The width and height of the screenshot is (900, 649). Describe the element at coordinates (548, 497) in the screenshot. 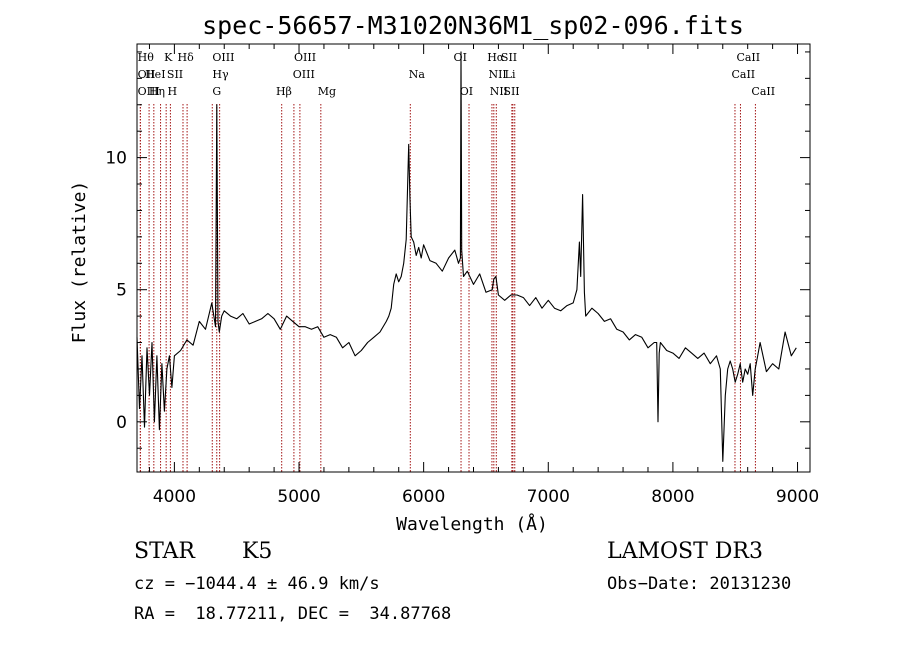

I see `x-tick-label-7000: 7000` at that location.